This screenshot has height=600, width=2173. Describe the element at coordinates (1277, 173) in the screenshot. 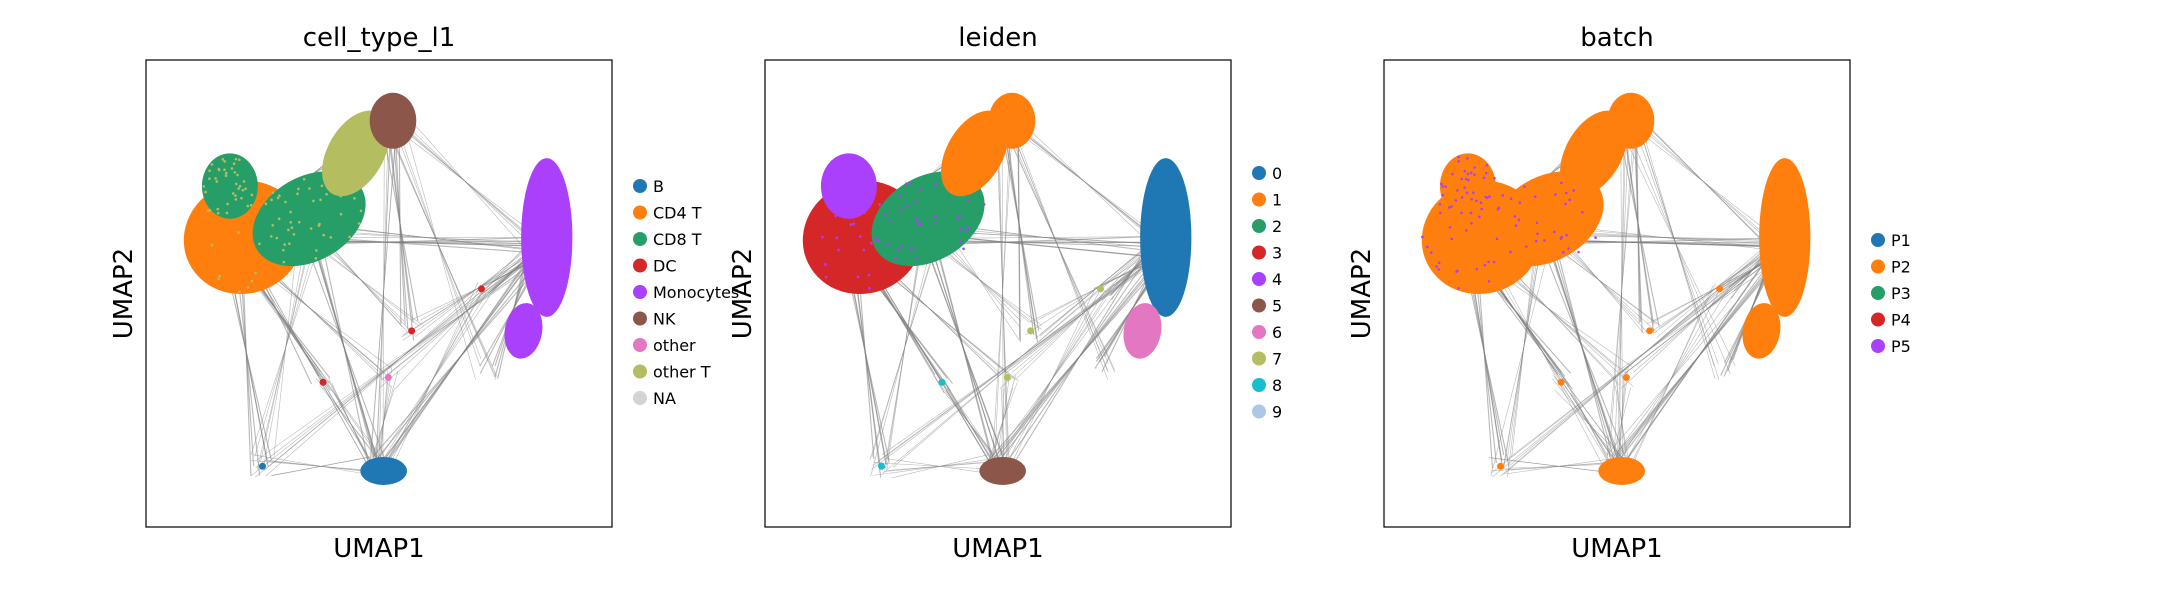

I see `legend-label: 0` at that location.